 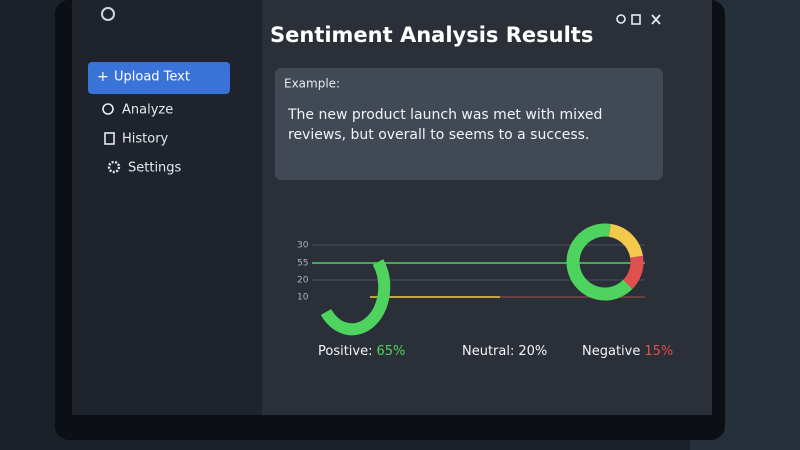 What do you see at coordinates (391, 351) in the screenshot?
I see `result-value: 65%` at bounding box center [391, 351].